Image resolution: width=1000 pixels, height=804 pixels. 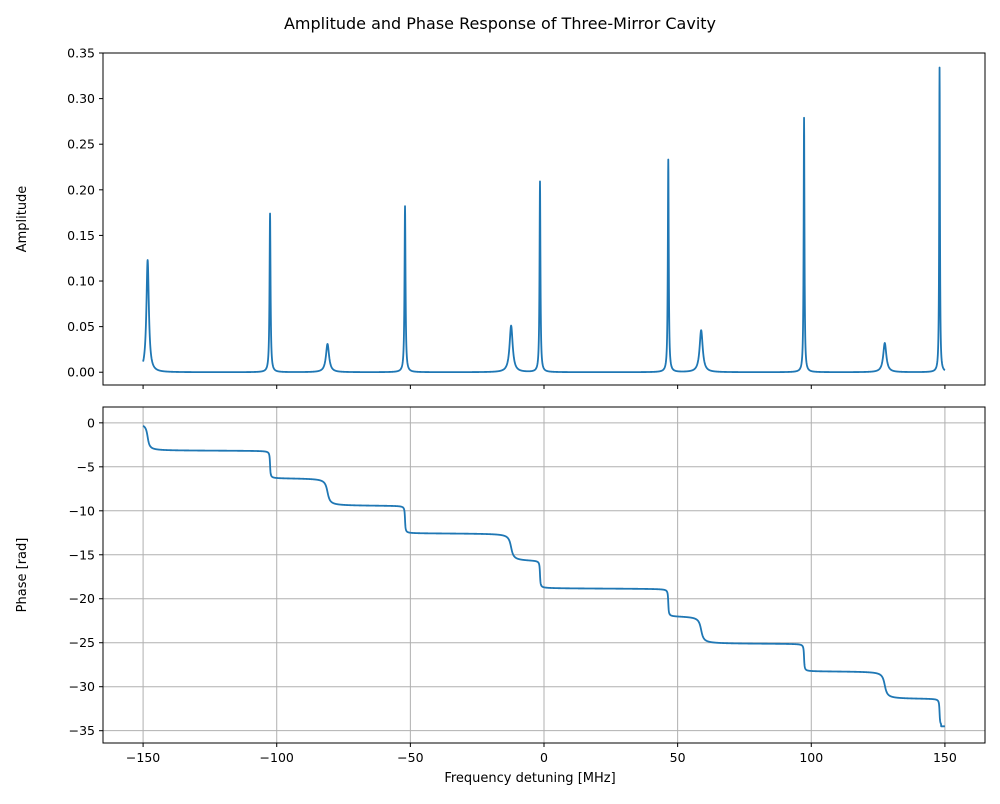 I want to click on y-tick-label: 0.20, so click(x=81, y=189).